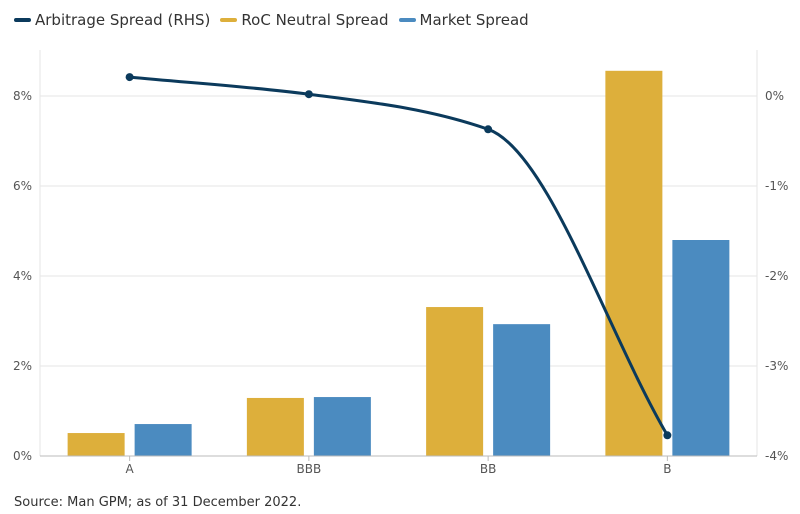 Image resolution: width=800 pixels, height=514 pixels. What do you see at coordinates (22, 276) in the screenshot?
I see `left-tick-label: 4%` at bounding box center [22, 276].